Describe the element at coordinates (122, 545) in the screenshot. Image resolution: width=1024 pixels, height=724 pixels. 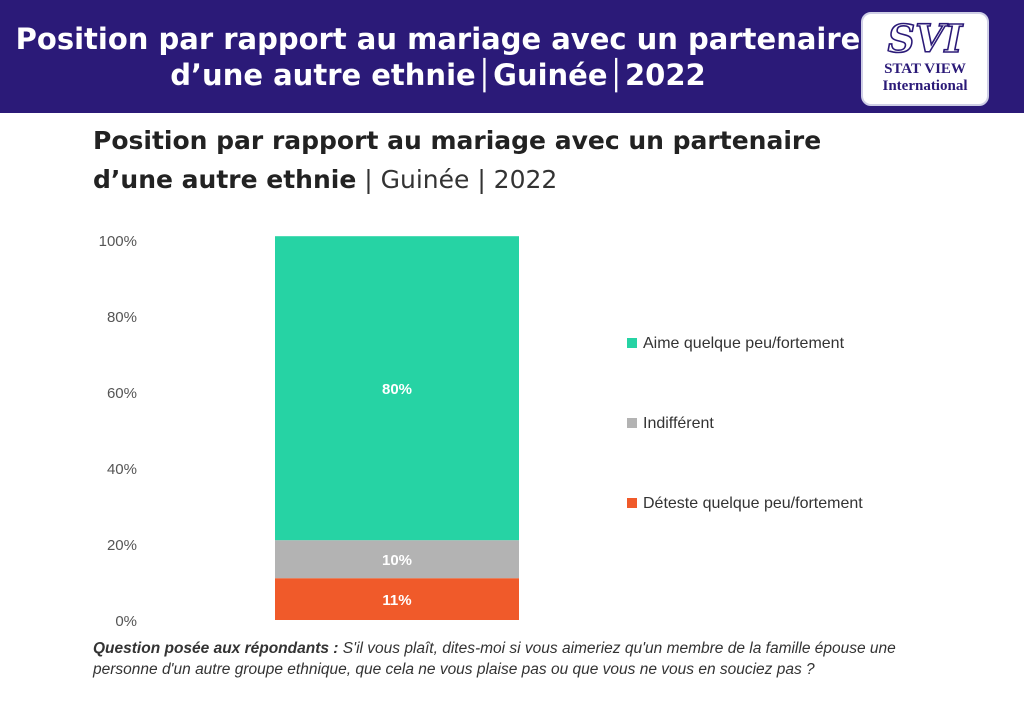
I see `y-tick-label: 20%` at that location.